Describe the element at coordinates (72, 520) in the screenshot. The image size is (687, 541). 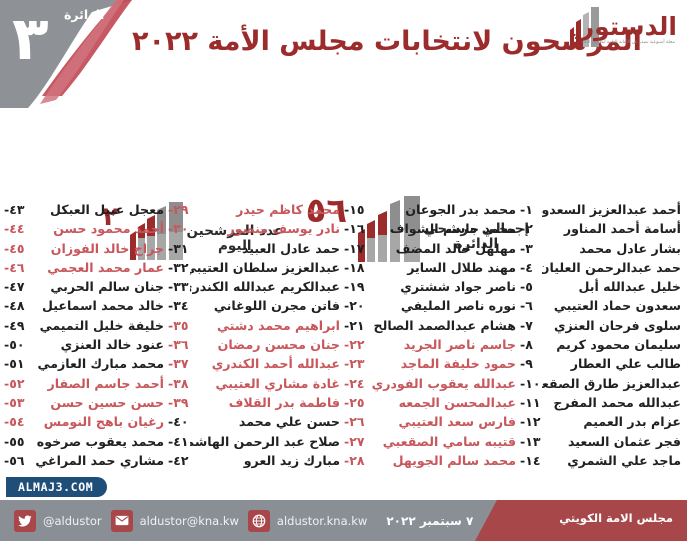
I see `footer-twitter: @aldustor` at that location.